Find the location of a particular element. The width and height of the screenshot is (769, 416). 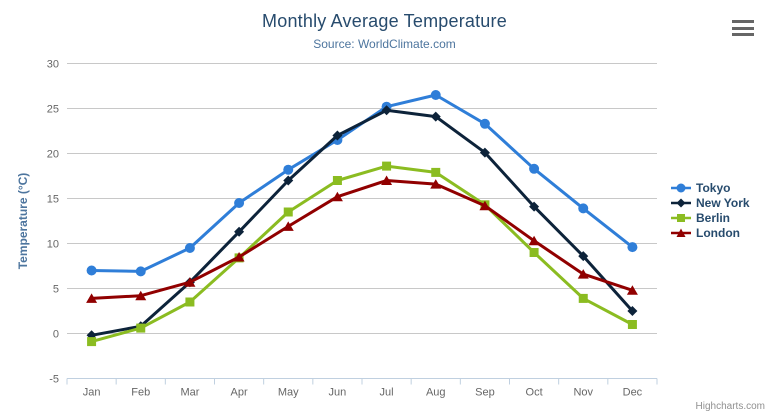

x-axis-label: Apr is located at coordinates (239, 393).